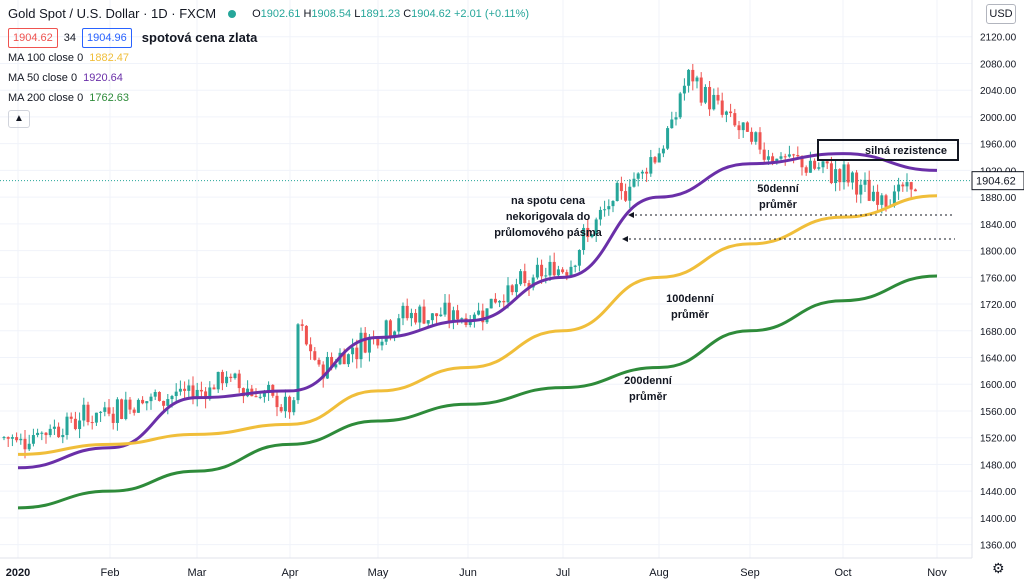 This screenshot has height=587, width=1024. What do you see at coordinates (998, 465) in the screenshot?
I see `price-tick-label: 1480.00` at bounding box center [998, 465].